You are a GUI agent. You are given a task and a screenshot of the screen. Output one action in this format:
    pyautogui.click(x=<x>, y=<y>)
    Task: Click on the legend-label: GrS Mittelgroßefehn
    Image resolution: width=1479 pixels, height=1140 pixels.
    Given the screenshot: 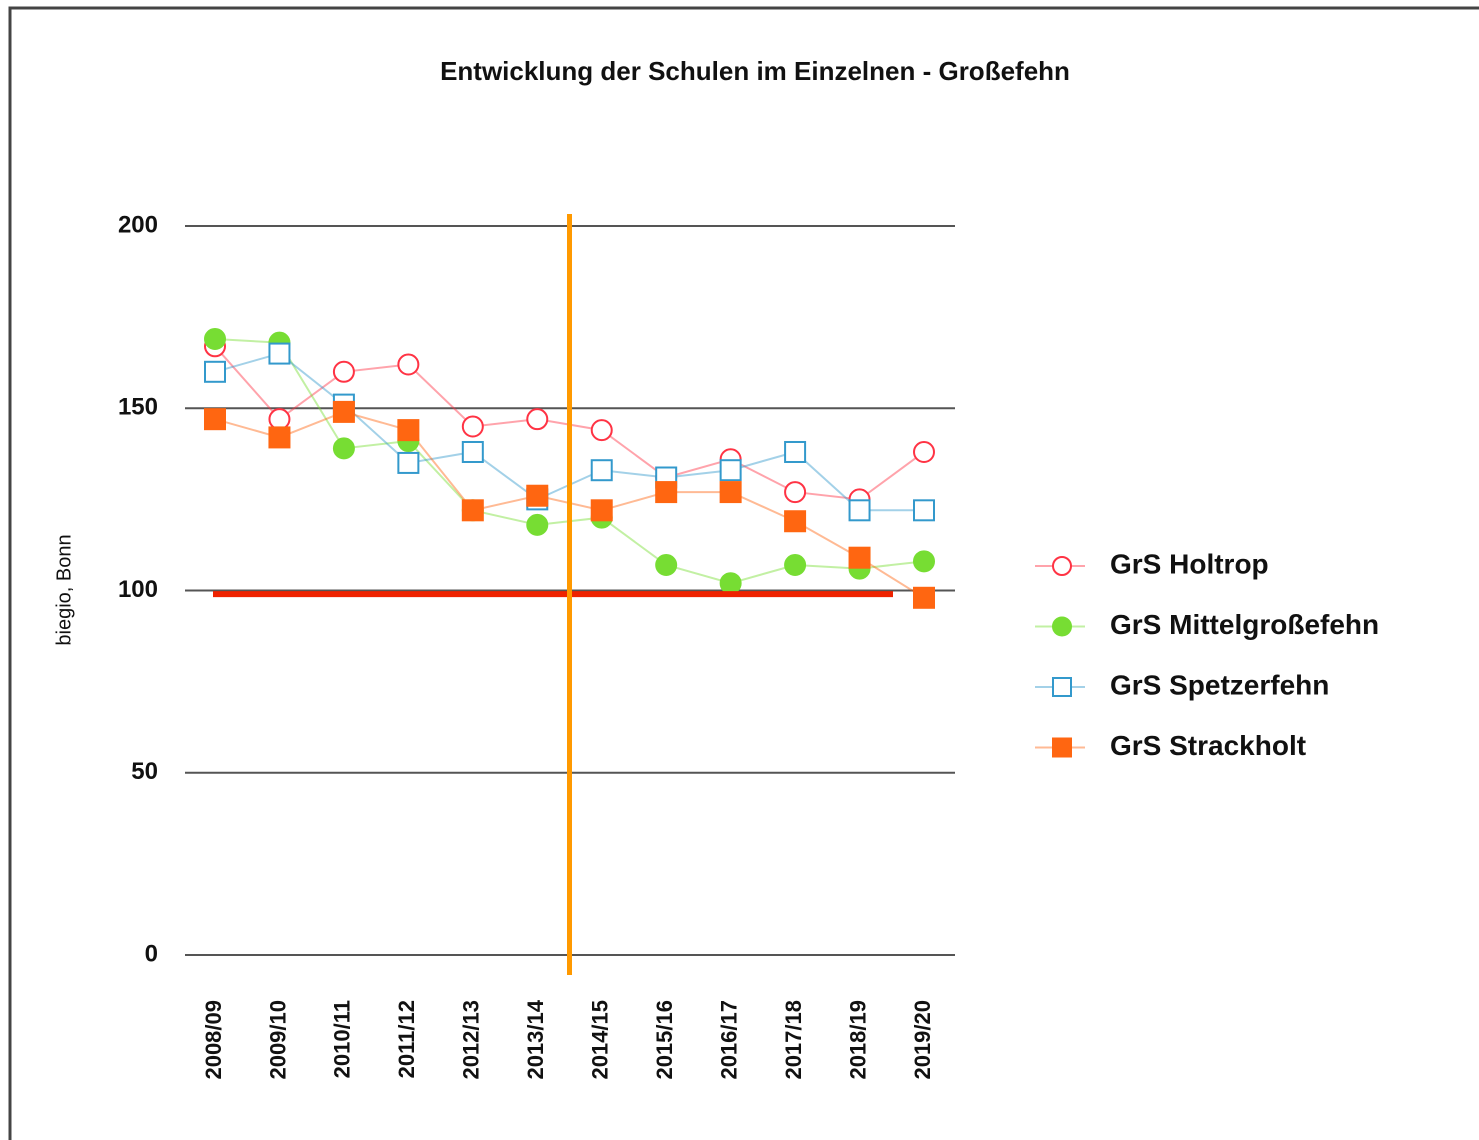 What is the action you would take?
    pyautogui.click(x=1244, y=624)
    